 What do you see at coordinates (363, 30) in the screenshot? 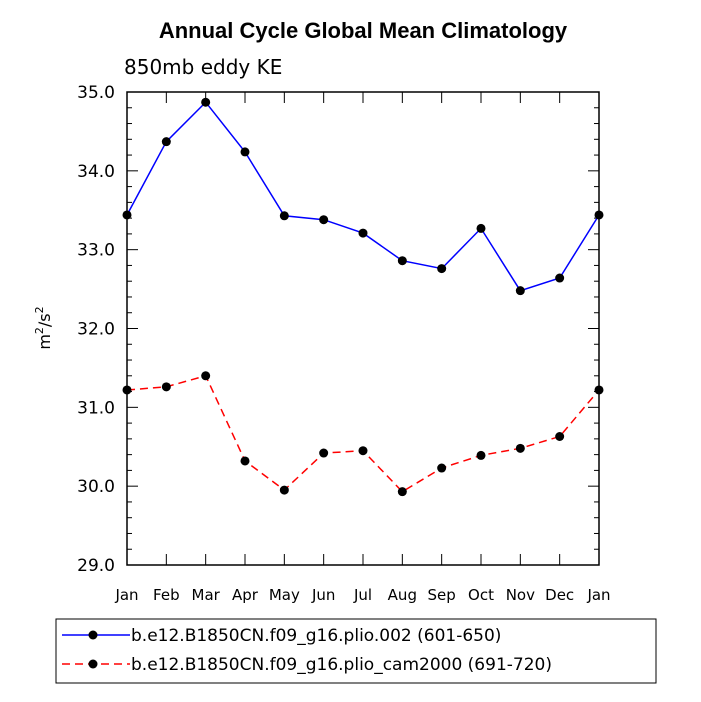
I see `chart-title: Annual Cycle Global Mean Climatology` at bounding box center [363, 30].